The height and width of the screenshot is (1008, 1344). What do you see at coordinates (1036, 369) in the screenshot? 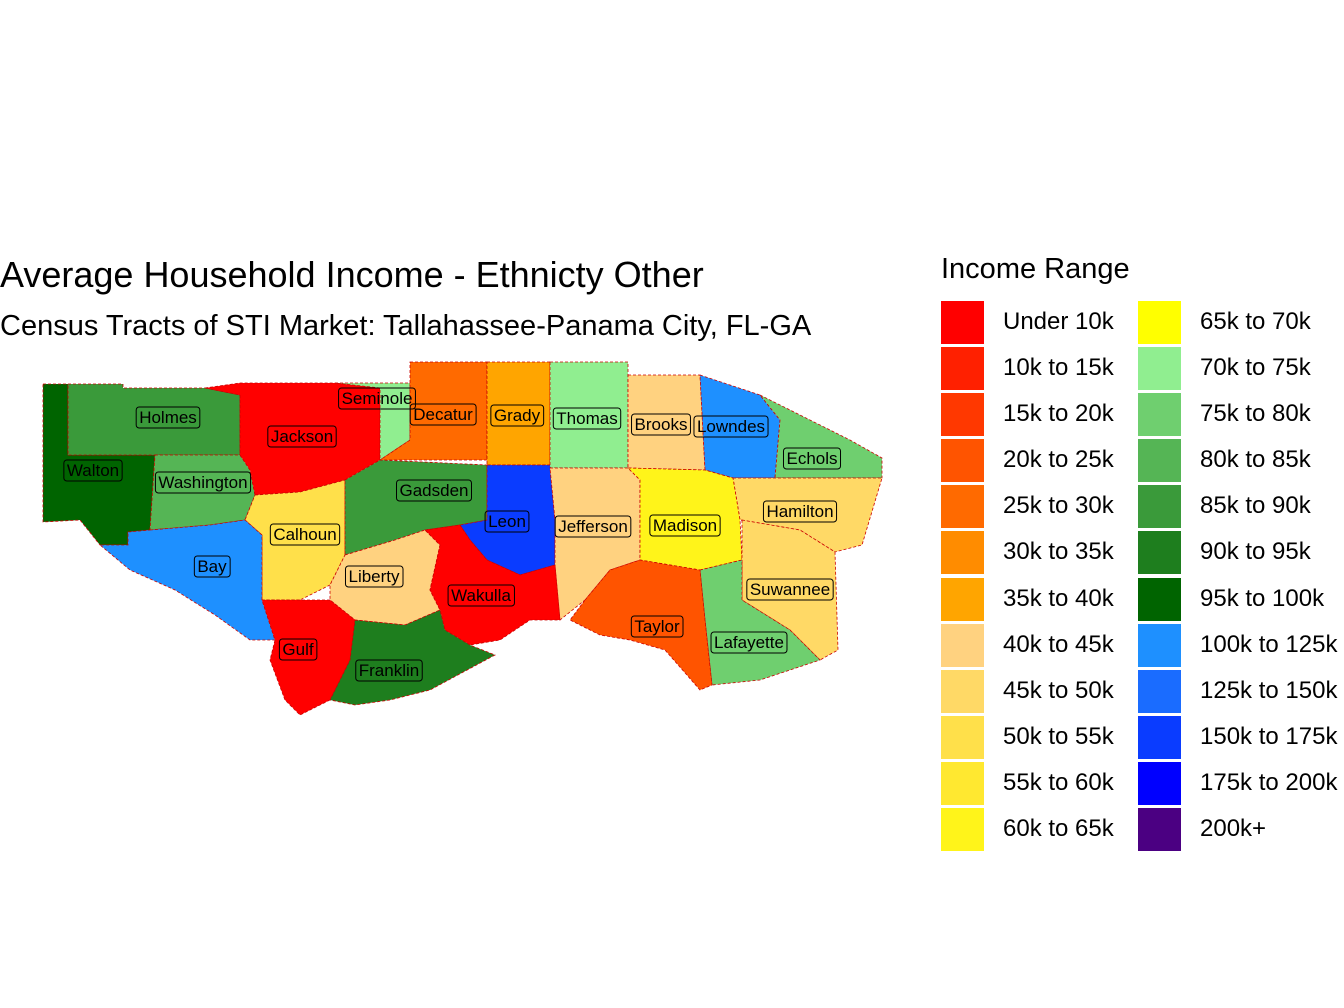
I see `legend-item: 10k to 15k` at bounding box center [1036, 369].